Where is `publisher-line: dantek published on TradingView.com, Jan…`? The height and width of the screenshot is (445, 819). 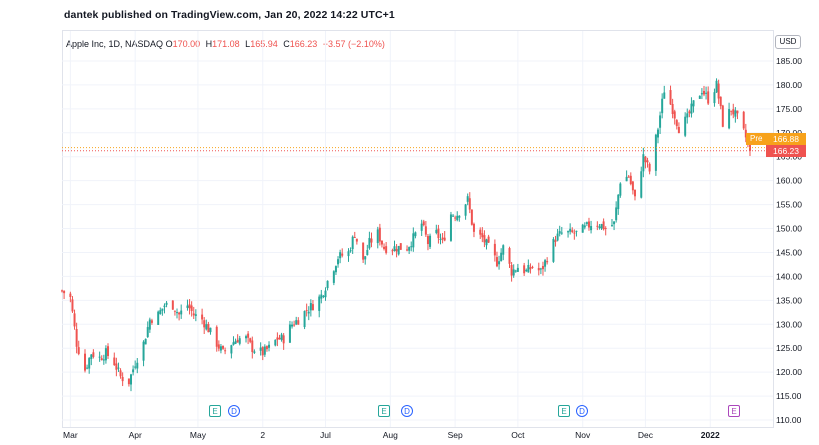 publisher-line: dantek published on TradingView.com, Jan… is located at coordinates (229, 15).